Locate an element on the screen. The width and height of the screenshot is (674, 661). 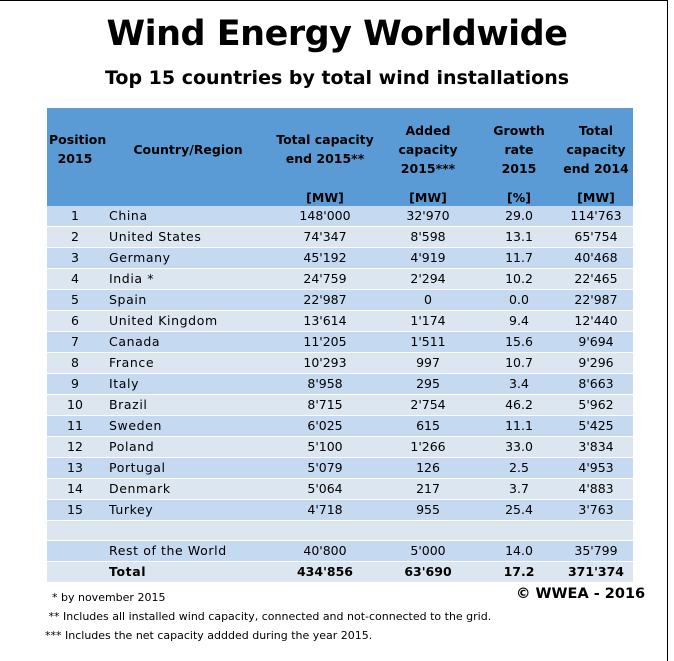
header-capacity-2014: Total capacity end 2014 is located at coordinates (596, 149).